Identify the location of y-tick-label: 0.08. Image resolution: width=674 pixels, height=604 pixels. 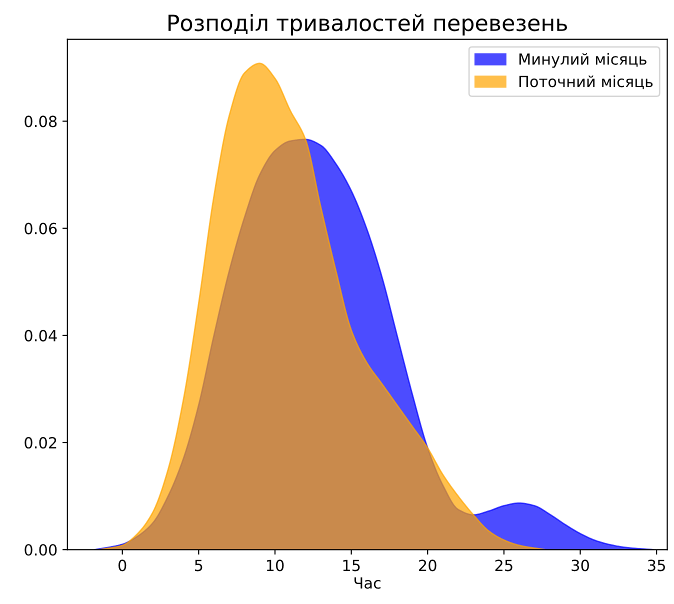
(40, 122).